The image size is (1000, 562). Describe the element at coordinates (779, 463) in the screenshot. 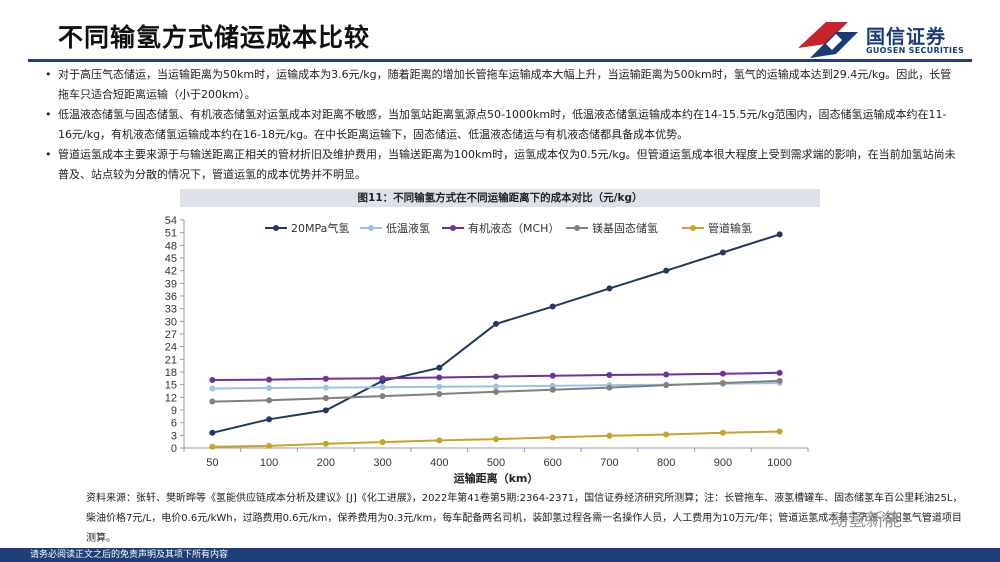

I see `x-tick-label: 1000` at that location.